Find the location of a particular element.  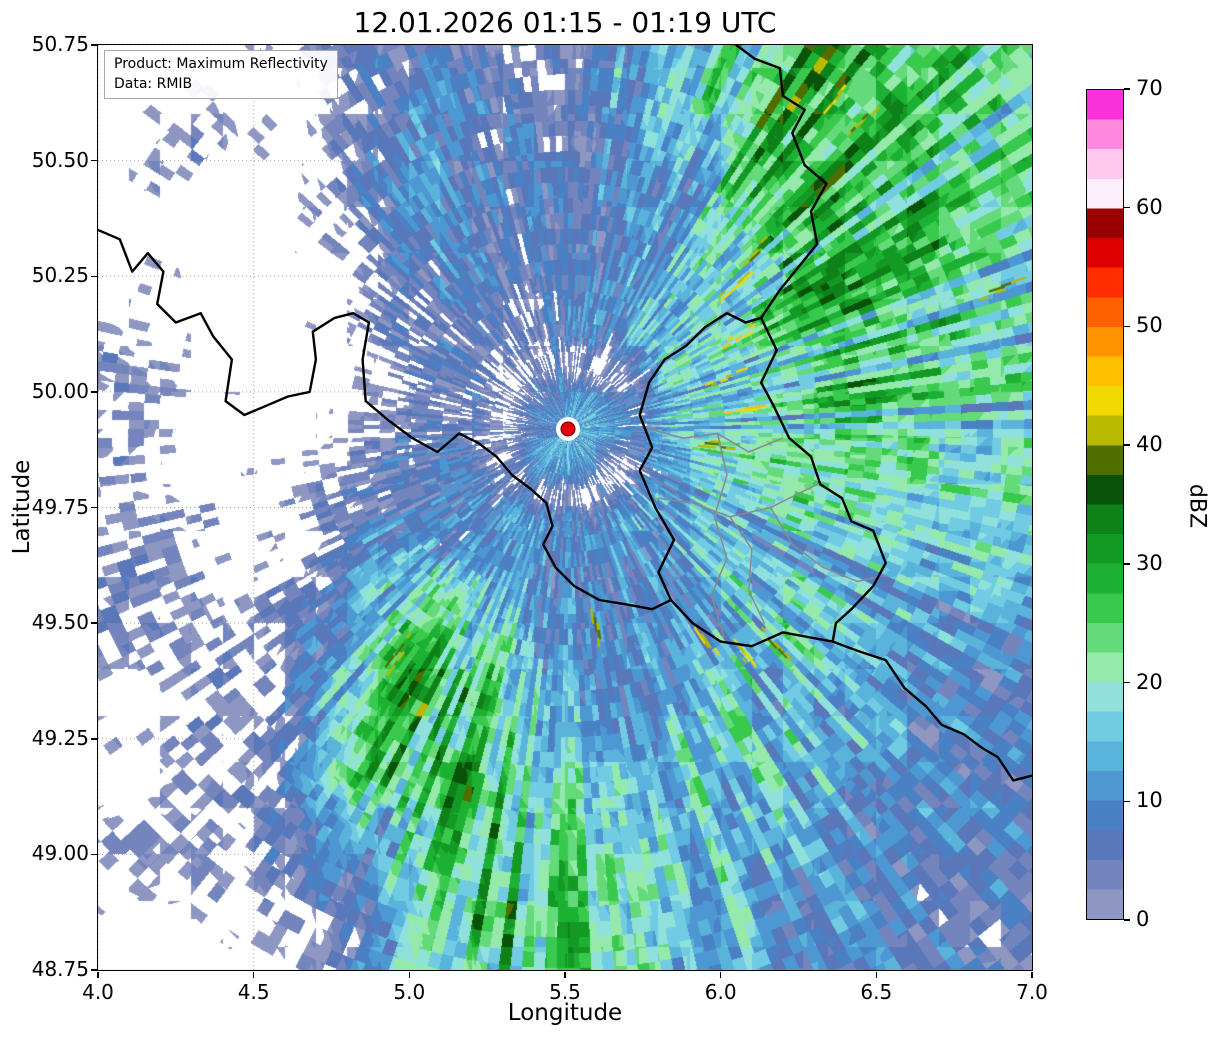

figure-title: 12.01.2026 01:15 - 01:19 UTC is located at coordinates (565, 22).